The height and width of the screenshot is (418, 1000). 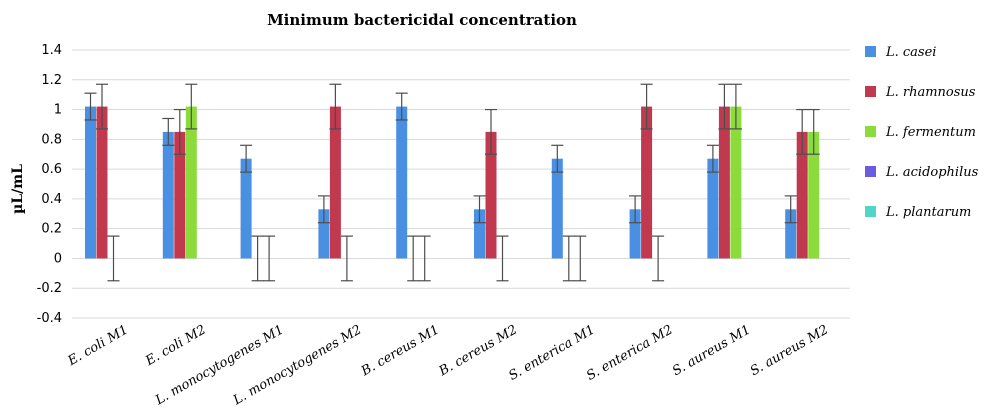 I want to click on y-axis-label: µL/mL, so click(x=18, y=189).